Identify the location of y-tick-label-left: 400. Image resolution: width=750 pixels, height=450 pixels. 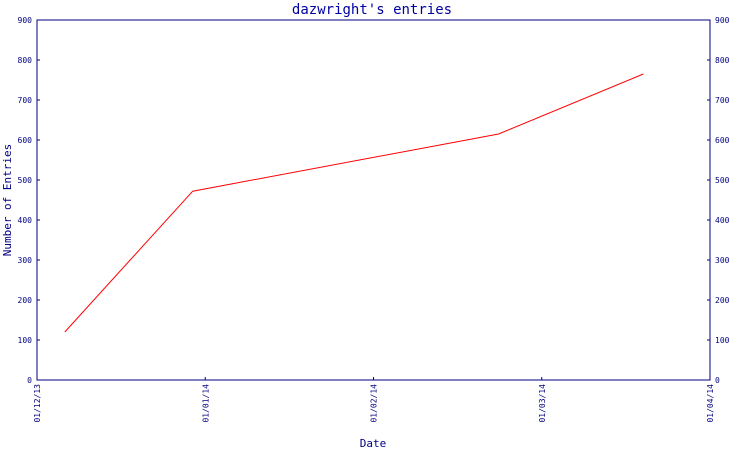
(25, 220).